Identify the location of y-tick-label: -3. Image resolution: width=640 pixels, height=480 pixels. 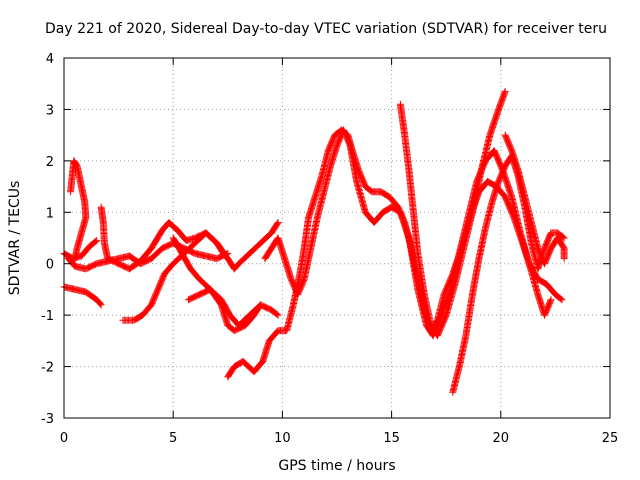
(47, 419).